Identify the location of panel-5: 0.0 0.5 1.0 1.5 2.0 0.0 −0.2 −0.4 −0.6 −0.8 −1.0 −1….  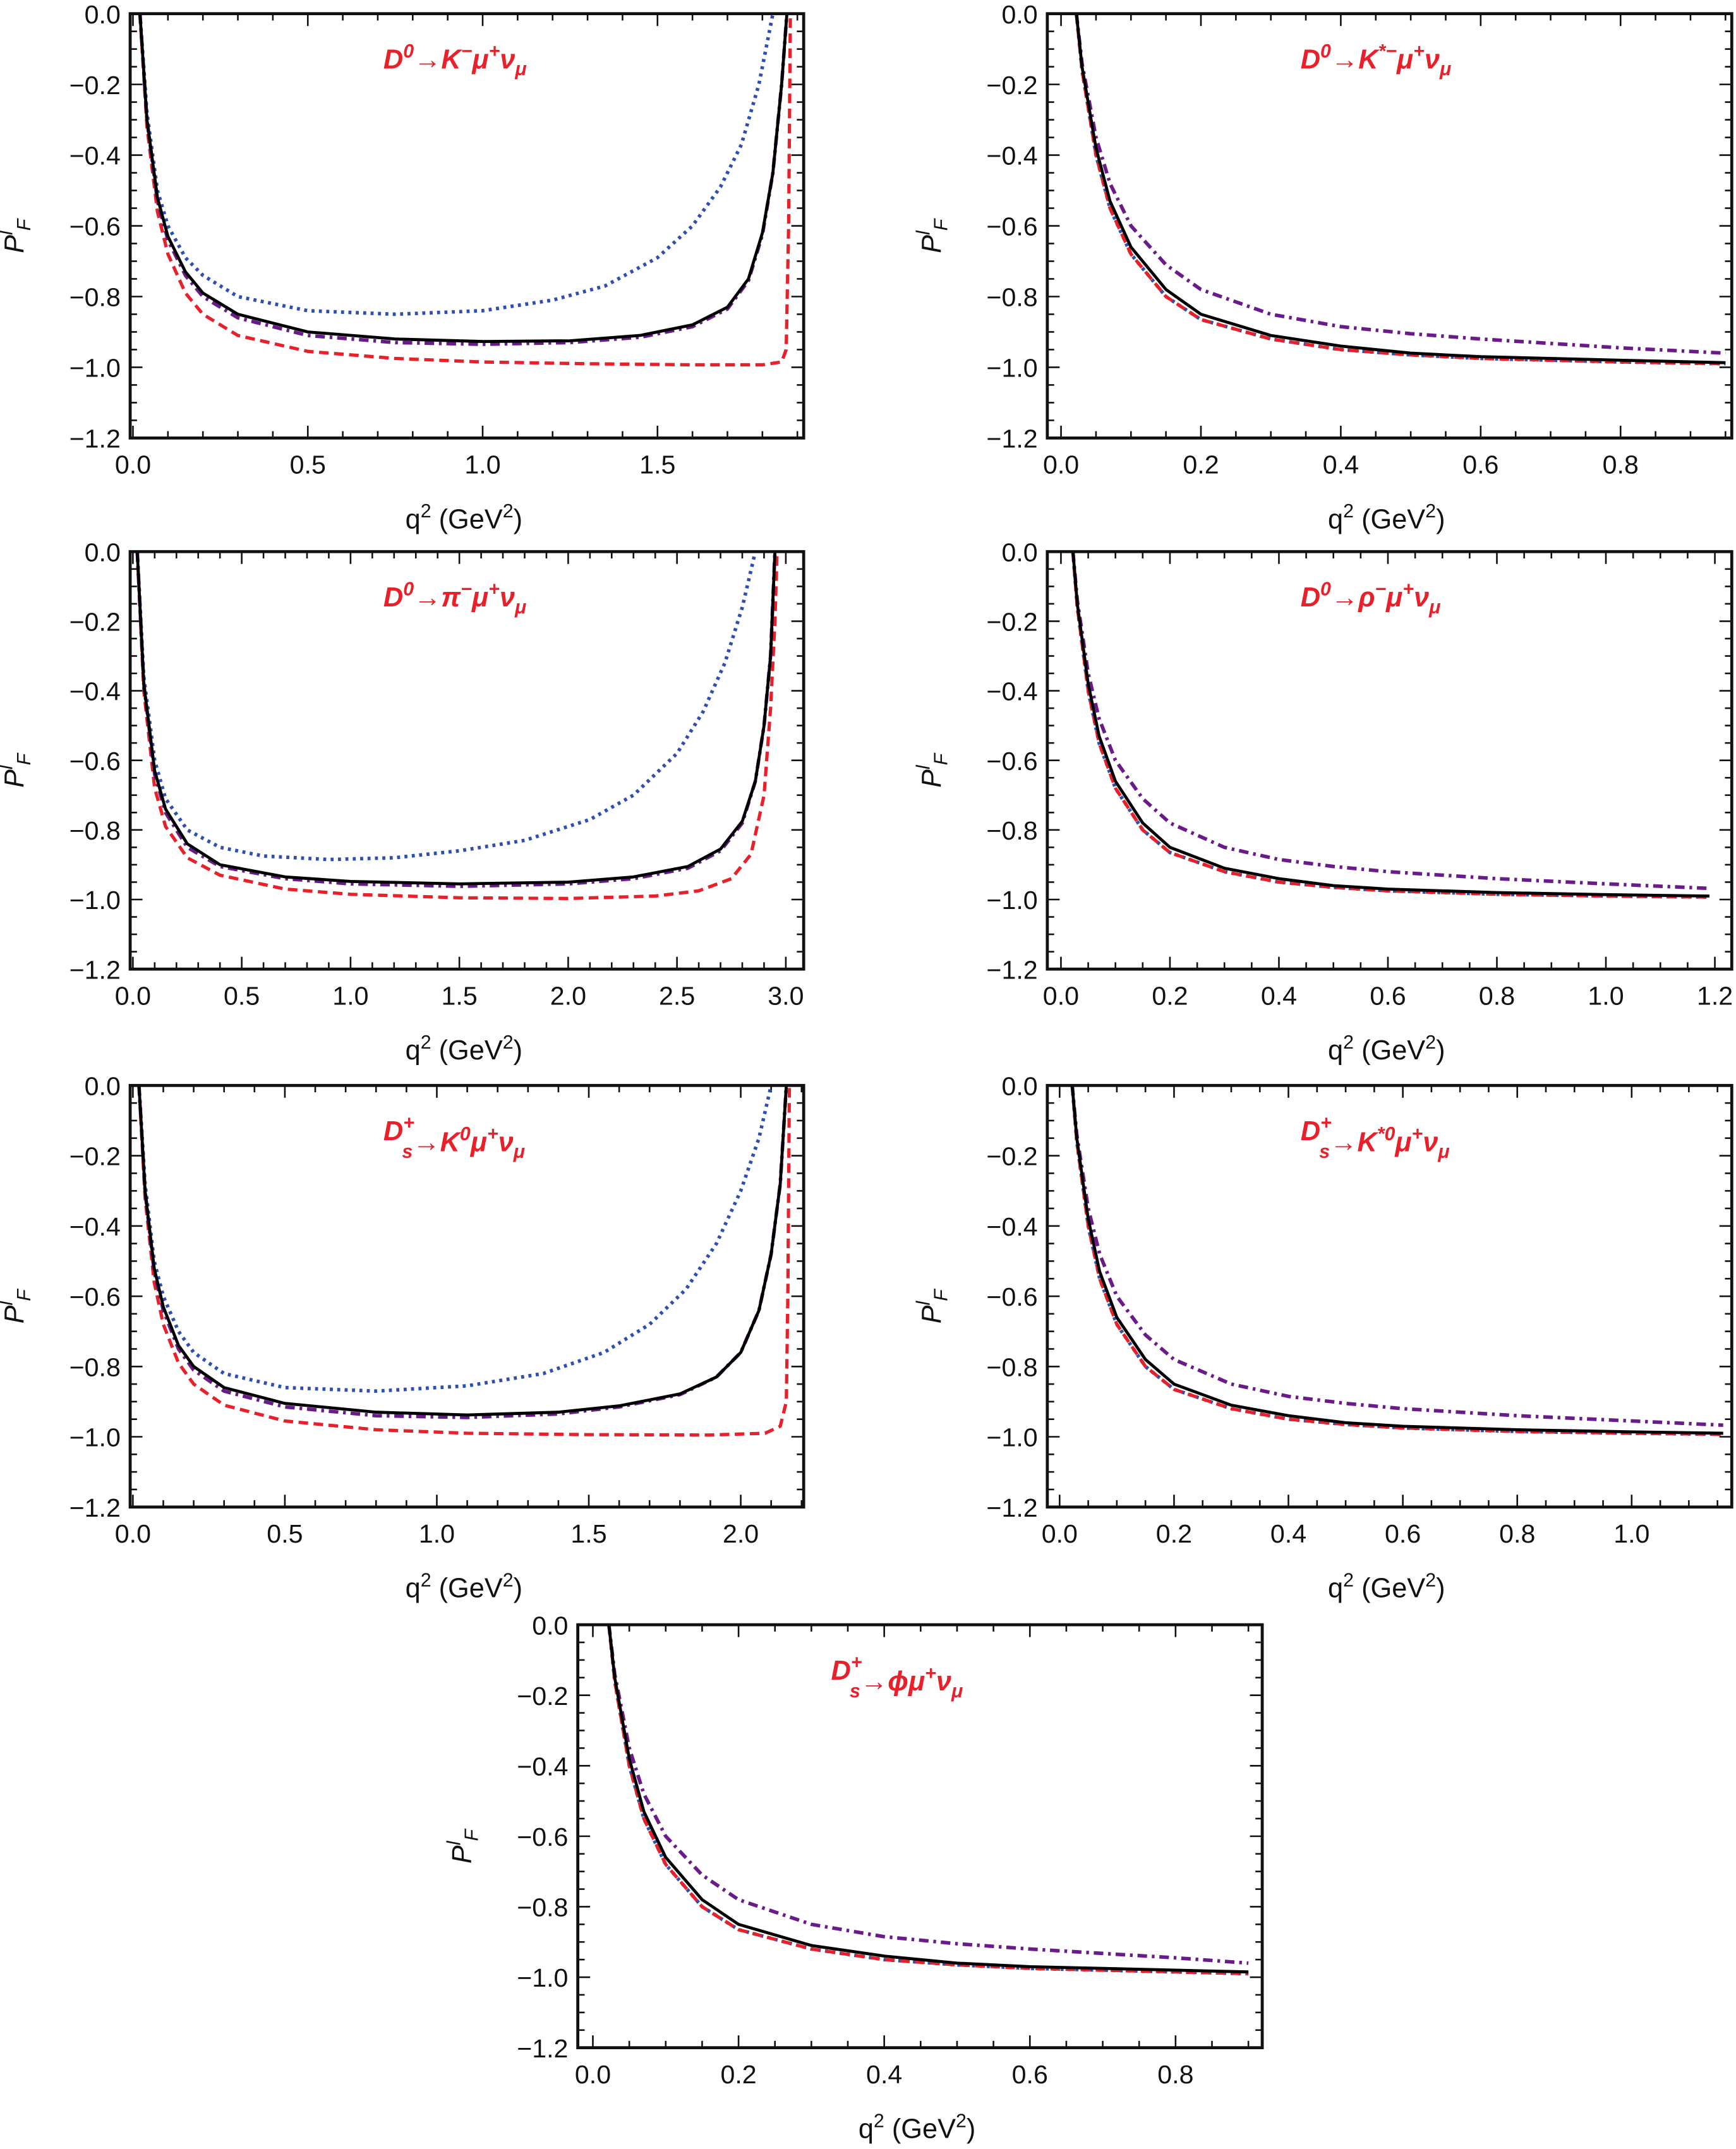
(402, 1338).